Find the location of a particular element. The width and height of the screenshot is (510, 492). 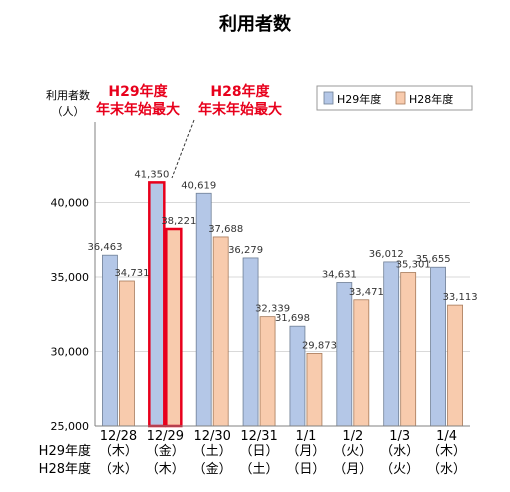

weekday-h28: （金） is located at coordinates (212, 469).